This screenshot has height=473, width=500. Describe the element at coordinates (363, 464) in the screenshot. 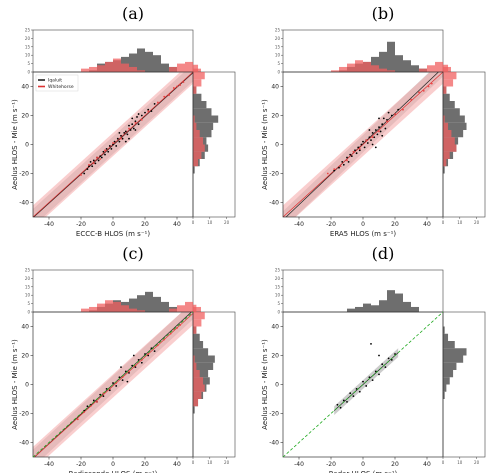

I see `x-tick-label: 0` at that location.